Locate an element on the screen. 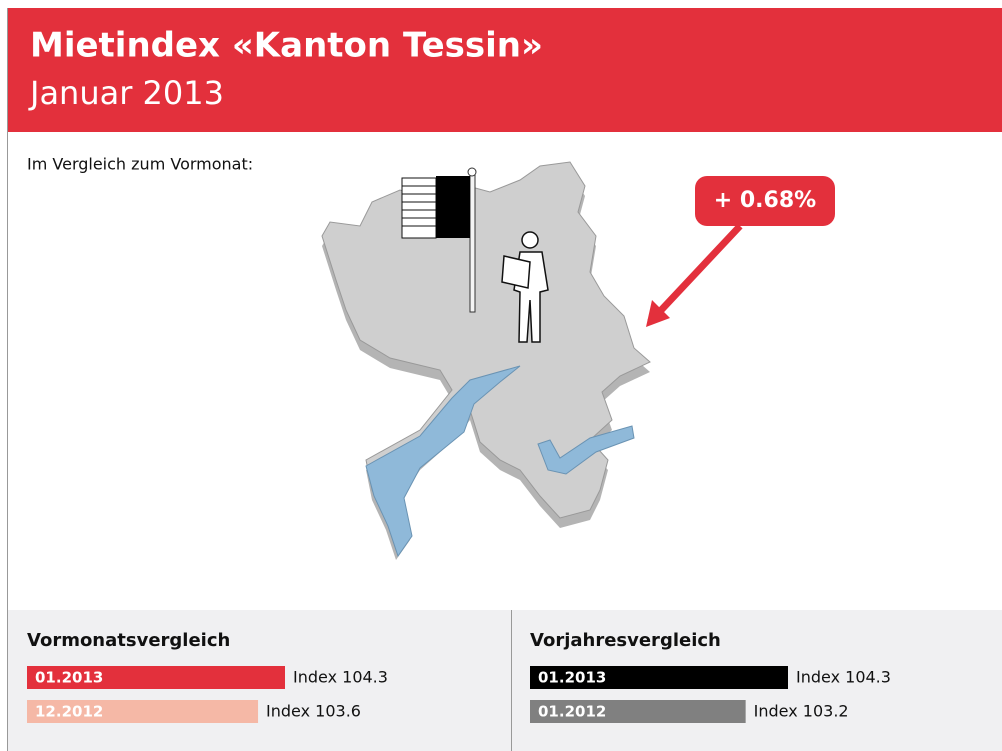 The image size is (1002, 751). callout: + 0.68% is located at coordinates (740, 251).